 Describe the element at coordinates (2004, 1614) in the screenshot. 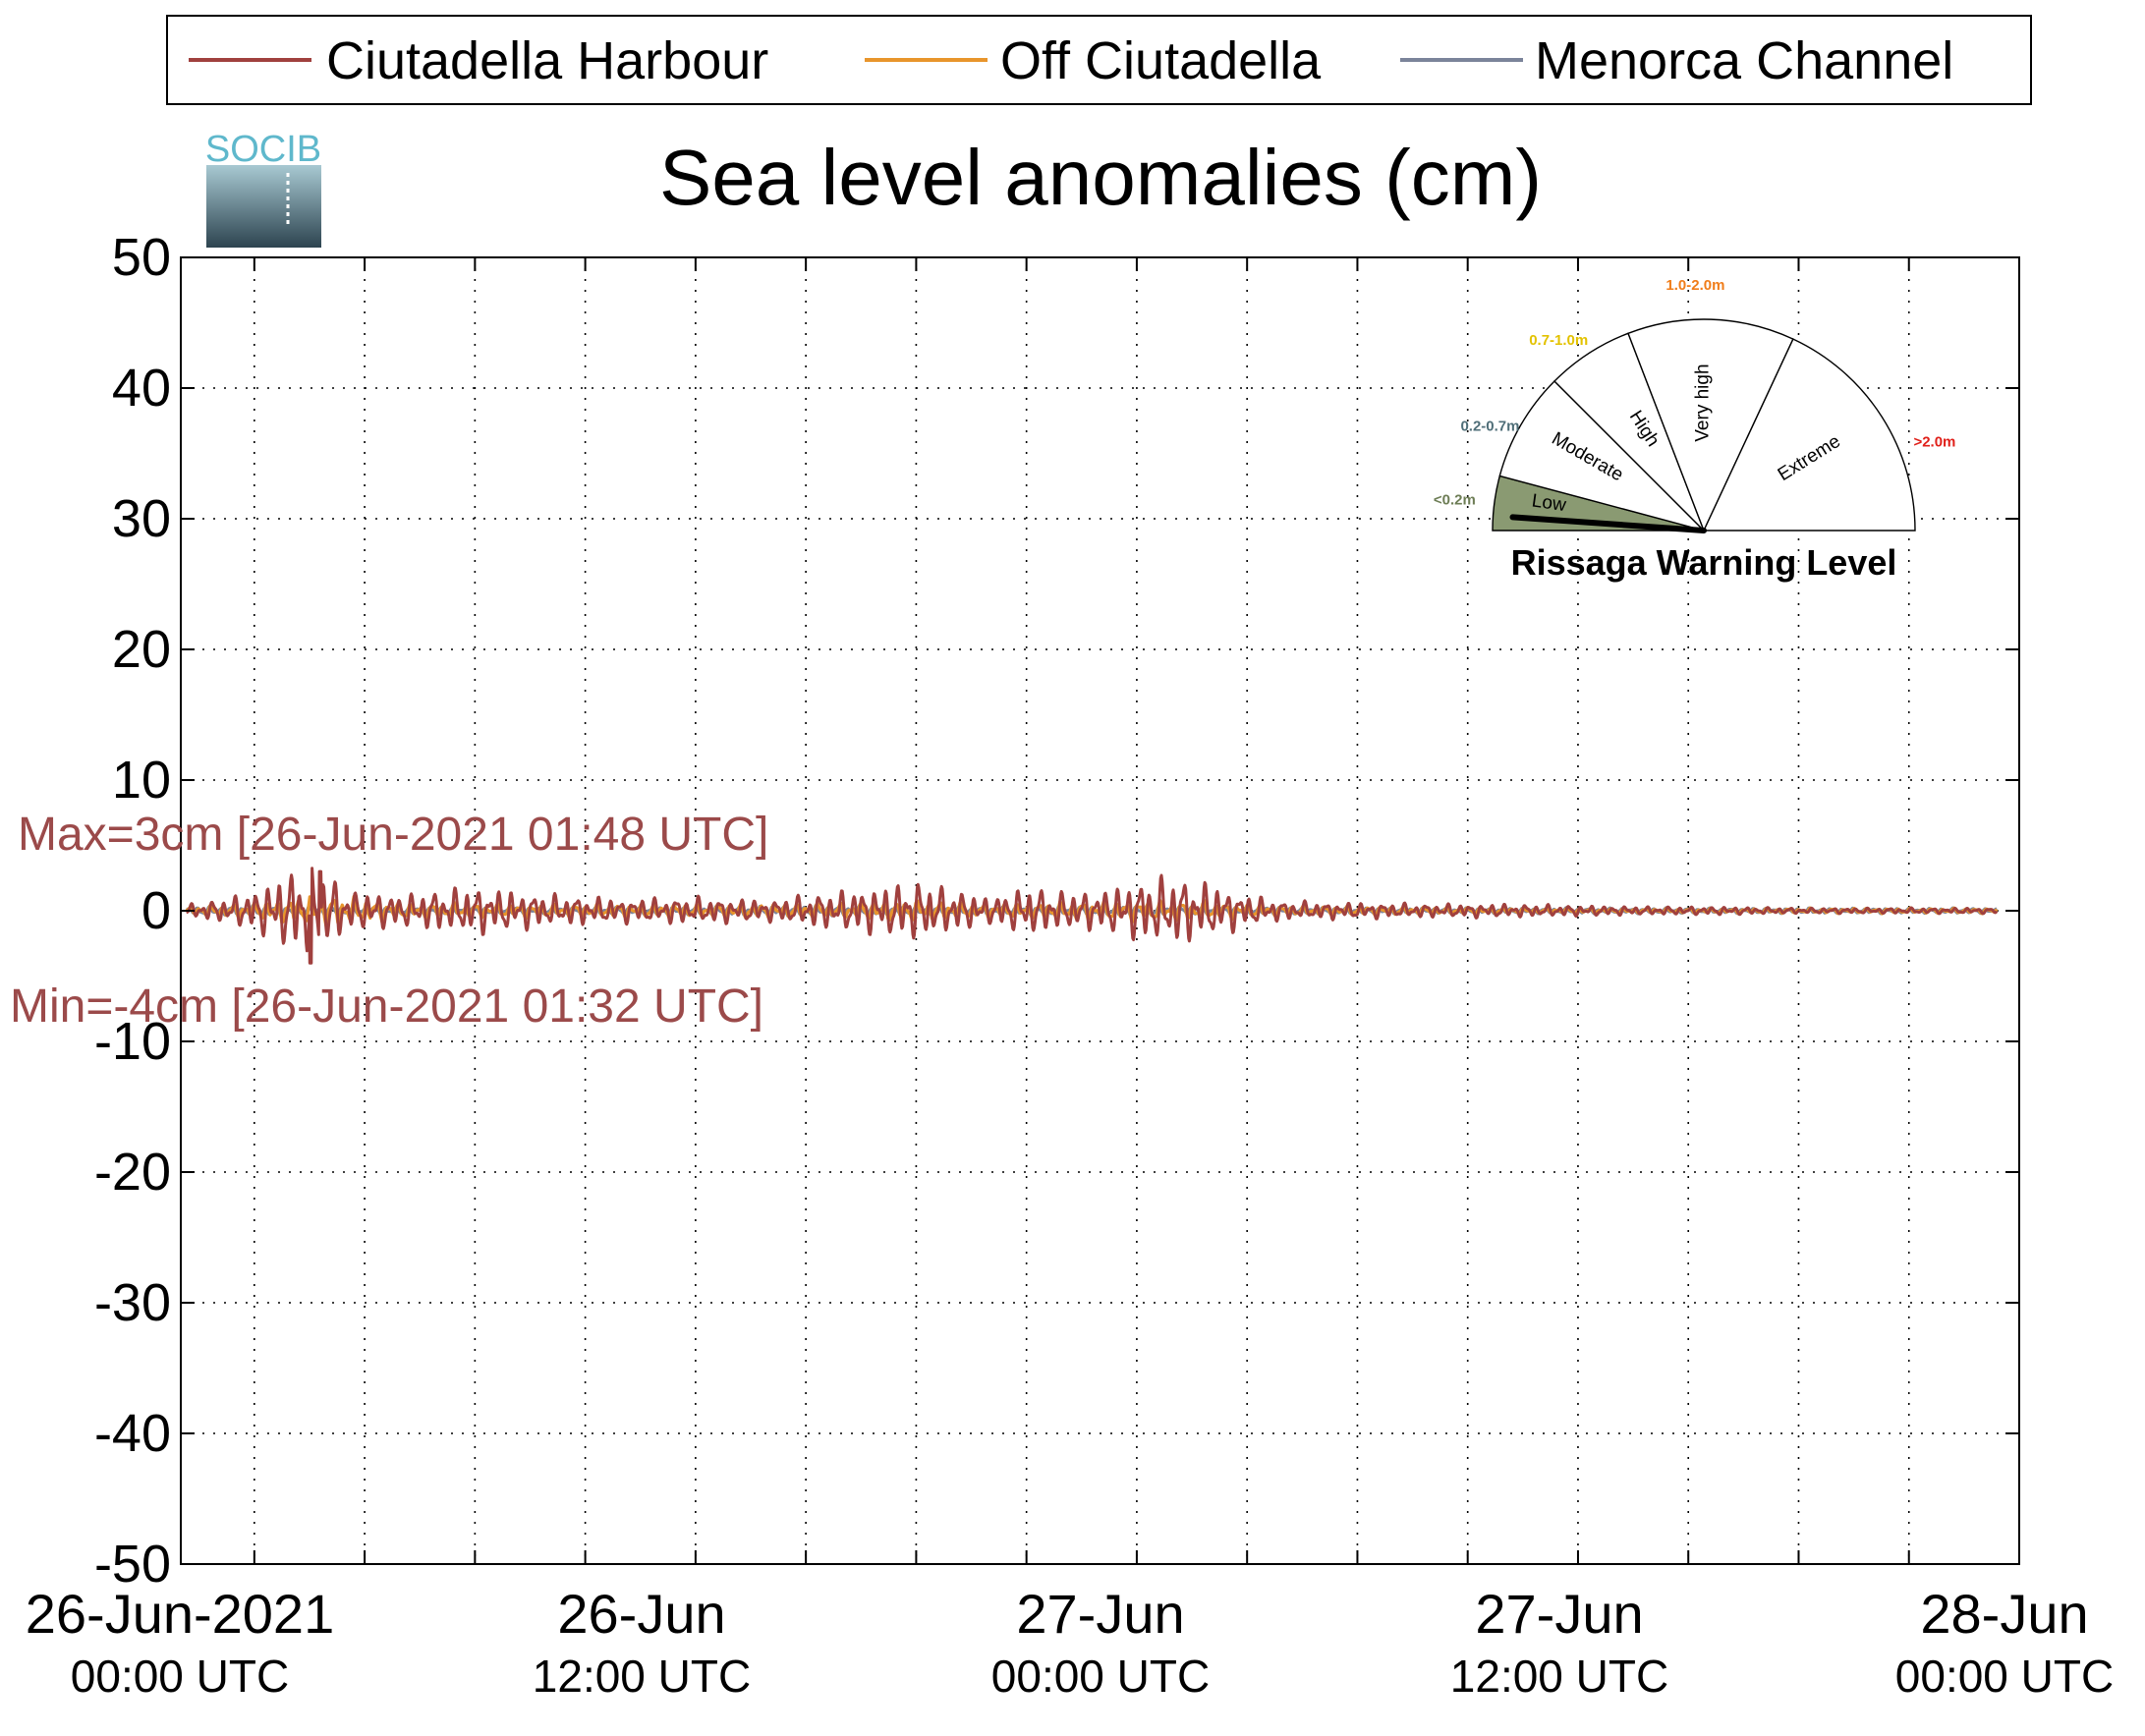

I see `x-tick-date-label: 28-Jun` at that location.